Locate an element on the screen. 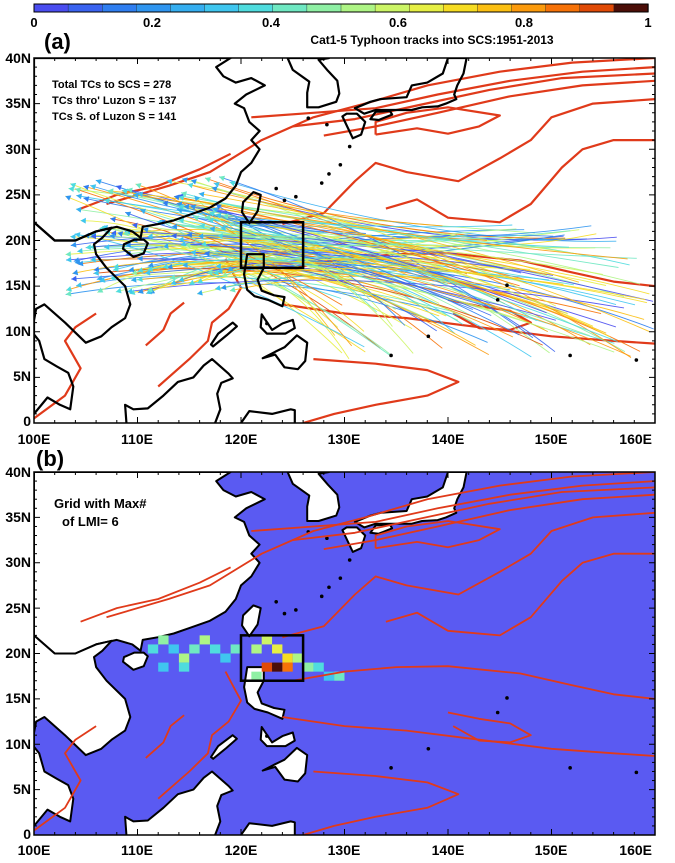  land-korea is located at coordinates (313, 497).